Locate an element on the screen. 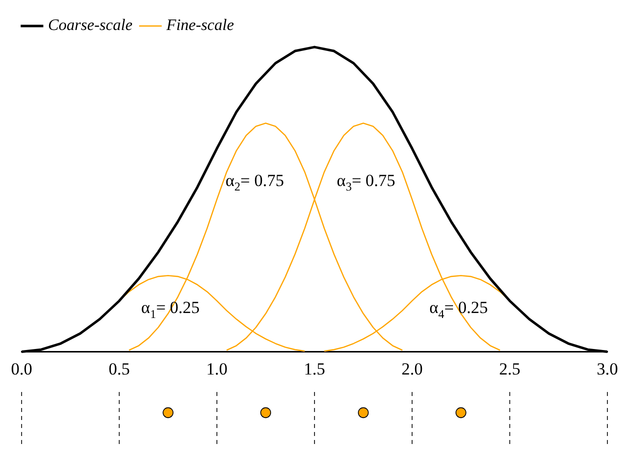  x-tick-label: 1.5 is located at coordinates (315, 368).